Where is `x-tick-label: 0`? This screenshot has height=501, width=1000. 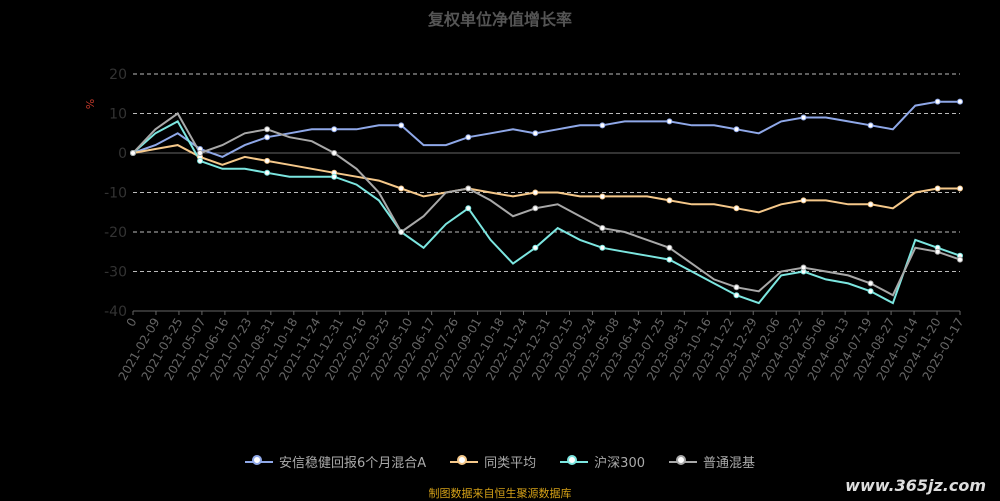
x-tick-label: 0 is located at coordinates (132, 323).